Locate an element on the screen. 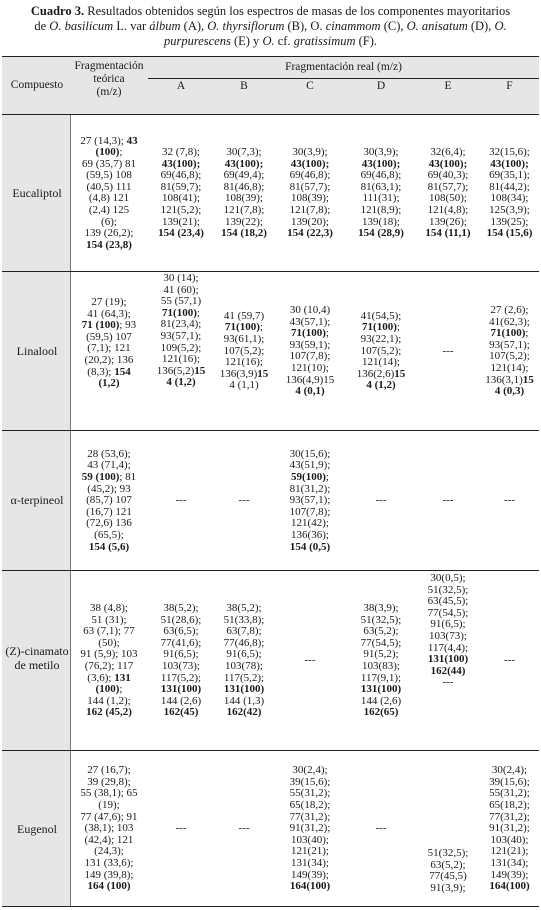 Image resolution: width=541 pixels, height=910 pixels. species-name: gratissimum is located at coordinates (324, 41).